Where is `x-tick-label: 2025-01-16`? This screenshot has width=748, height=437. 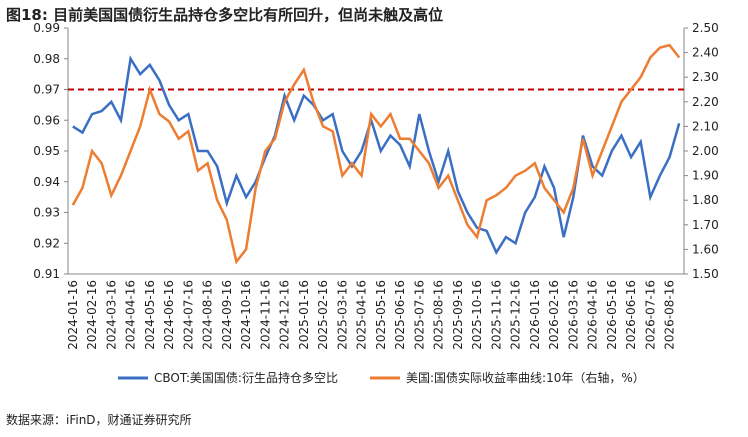 x-tick-label: 2025-01-16 is located at coordinates (304, 315).